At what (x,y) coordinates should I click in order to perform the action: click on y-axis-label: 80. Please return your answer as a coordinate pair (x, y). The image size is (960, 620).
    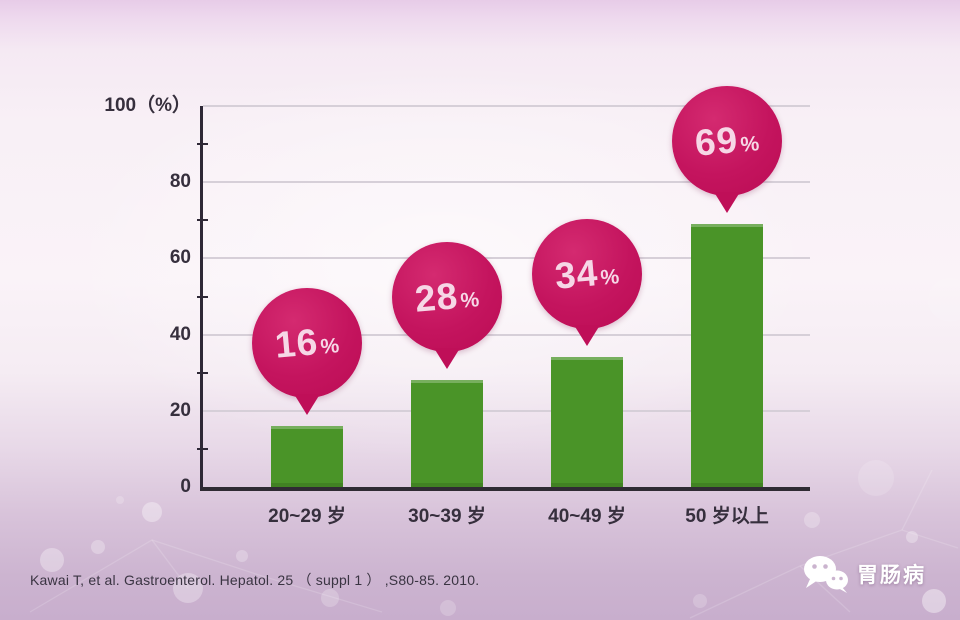
    Looking at the image, I should click on (180, 182).